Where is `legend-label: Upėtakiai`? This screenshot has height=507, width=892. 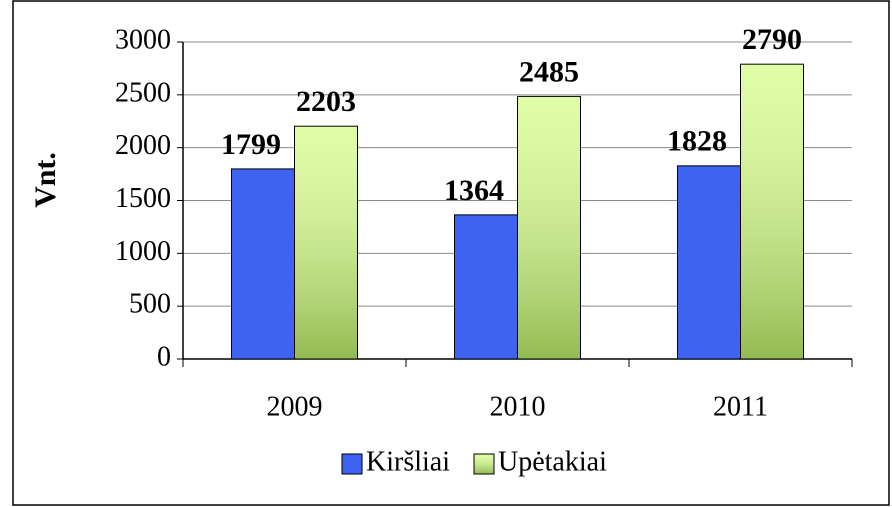
legend-label: Upėtakiai is located at coordinates (552, 461).